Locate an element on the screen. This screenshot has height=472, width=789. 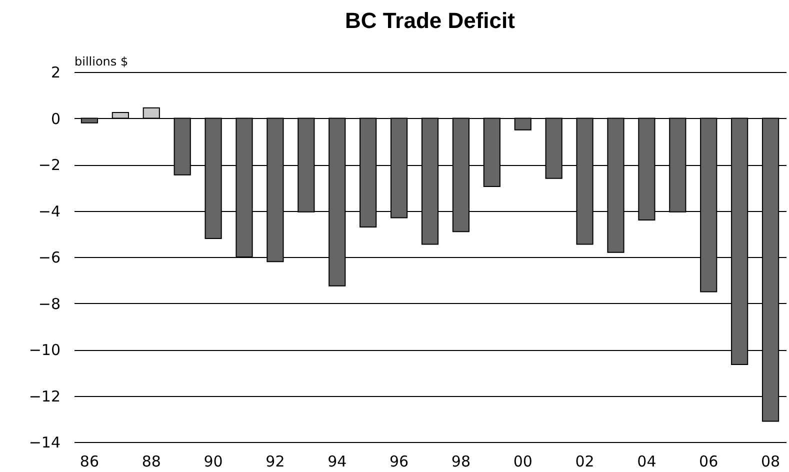
x-tick-label: 00 is located at coordinates (522, 461).